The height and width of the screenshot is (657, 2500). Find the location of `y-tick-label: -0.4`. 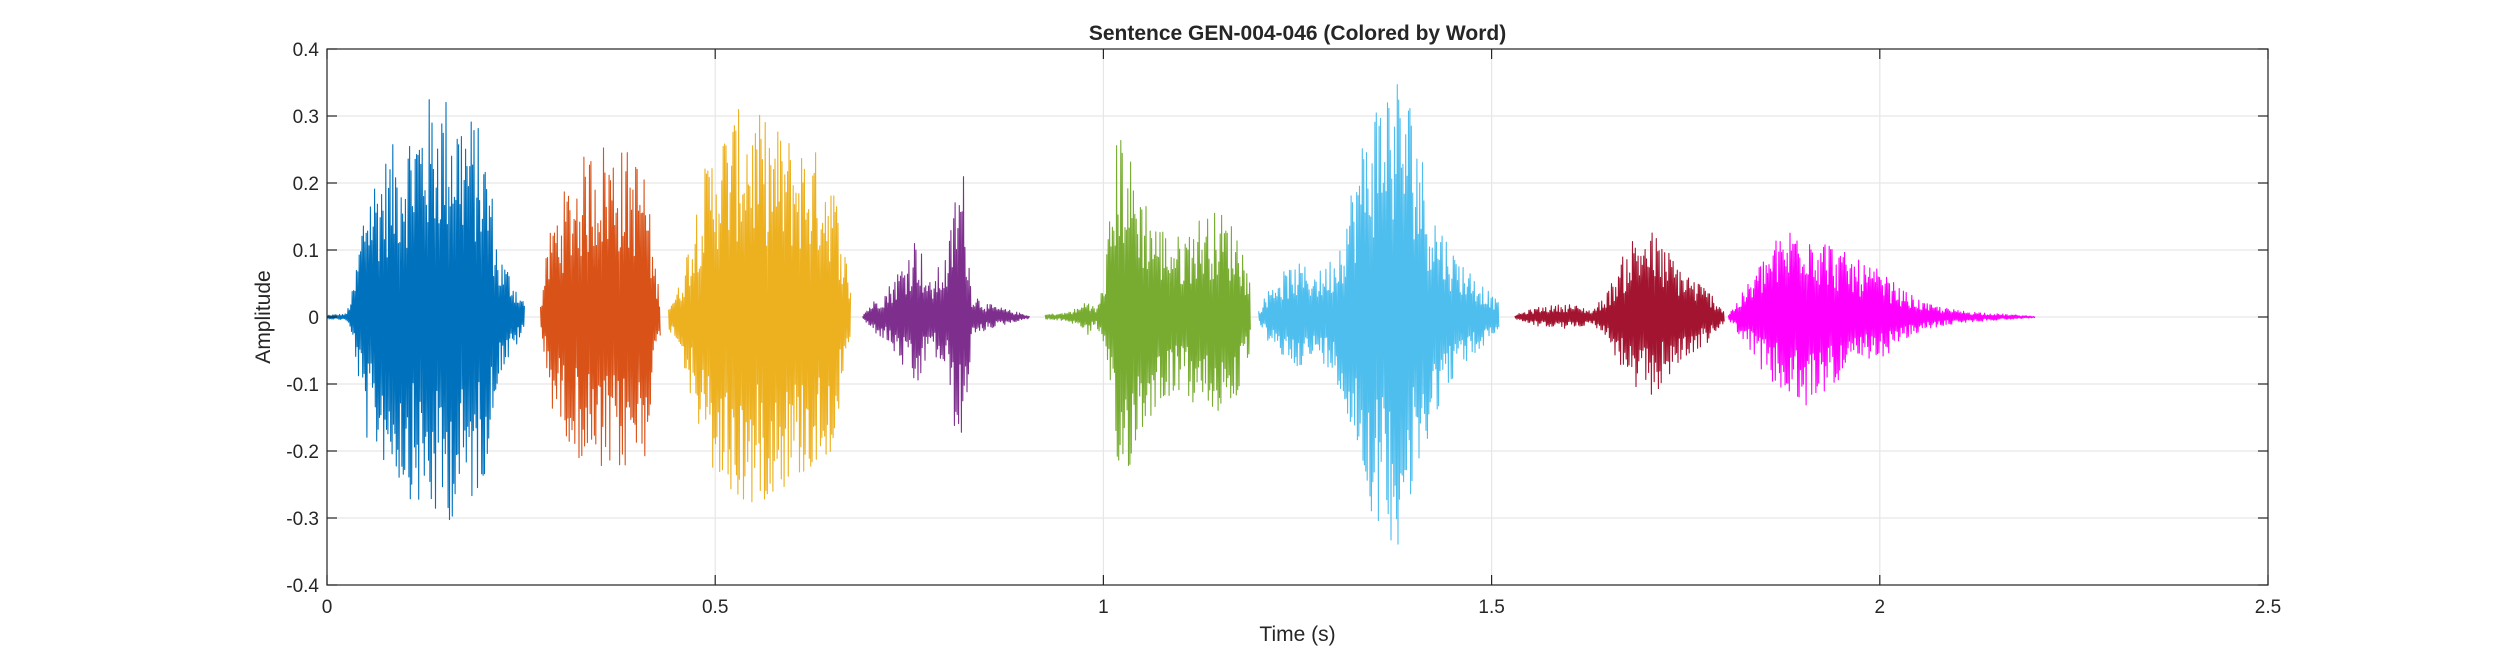

y-tick-label: -0.4 is located at coordinates (302, 586).